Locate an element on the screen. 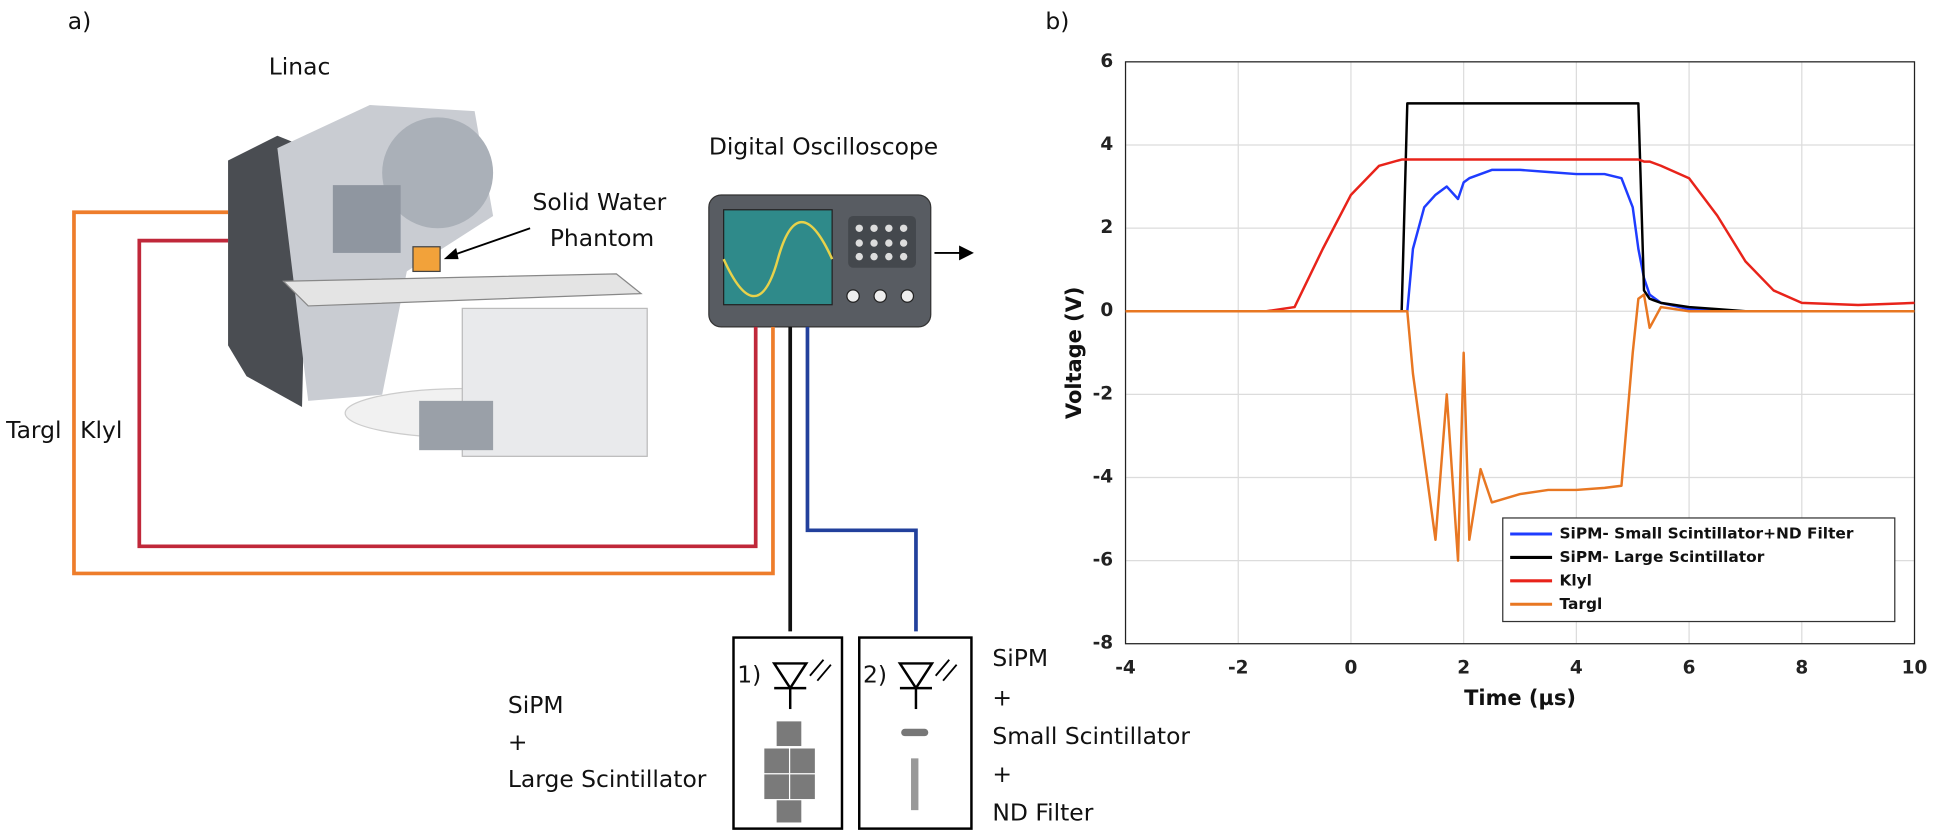 This screenshot has height=835, width=1933. phantom-label: Phantom is located at coordinates (602, 238).